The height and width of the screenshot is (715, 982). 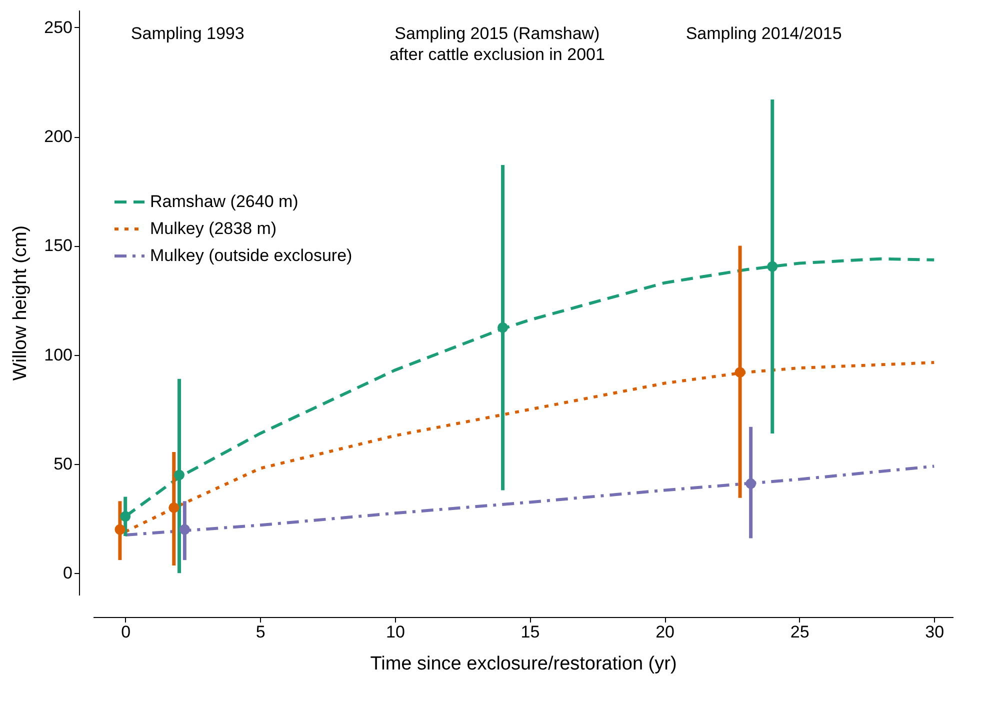 I want to click on legend-label: Ramshaw (2640 m), so click(x=224, y=201).